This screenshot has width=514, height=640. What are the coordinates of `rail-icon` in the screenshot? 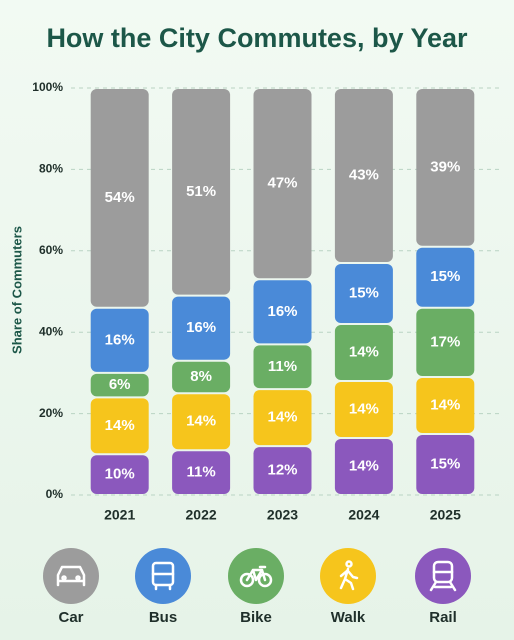 It's located at (443, 576).